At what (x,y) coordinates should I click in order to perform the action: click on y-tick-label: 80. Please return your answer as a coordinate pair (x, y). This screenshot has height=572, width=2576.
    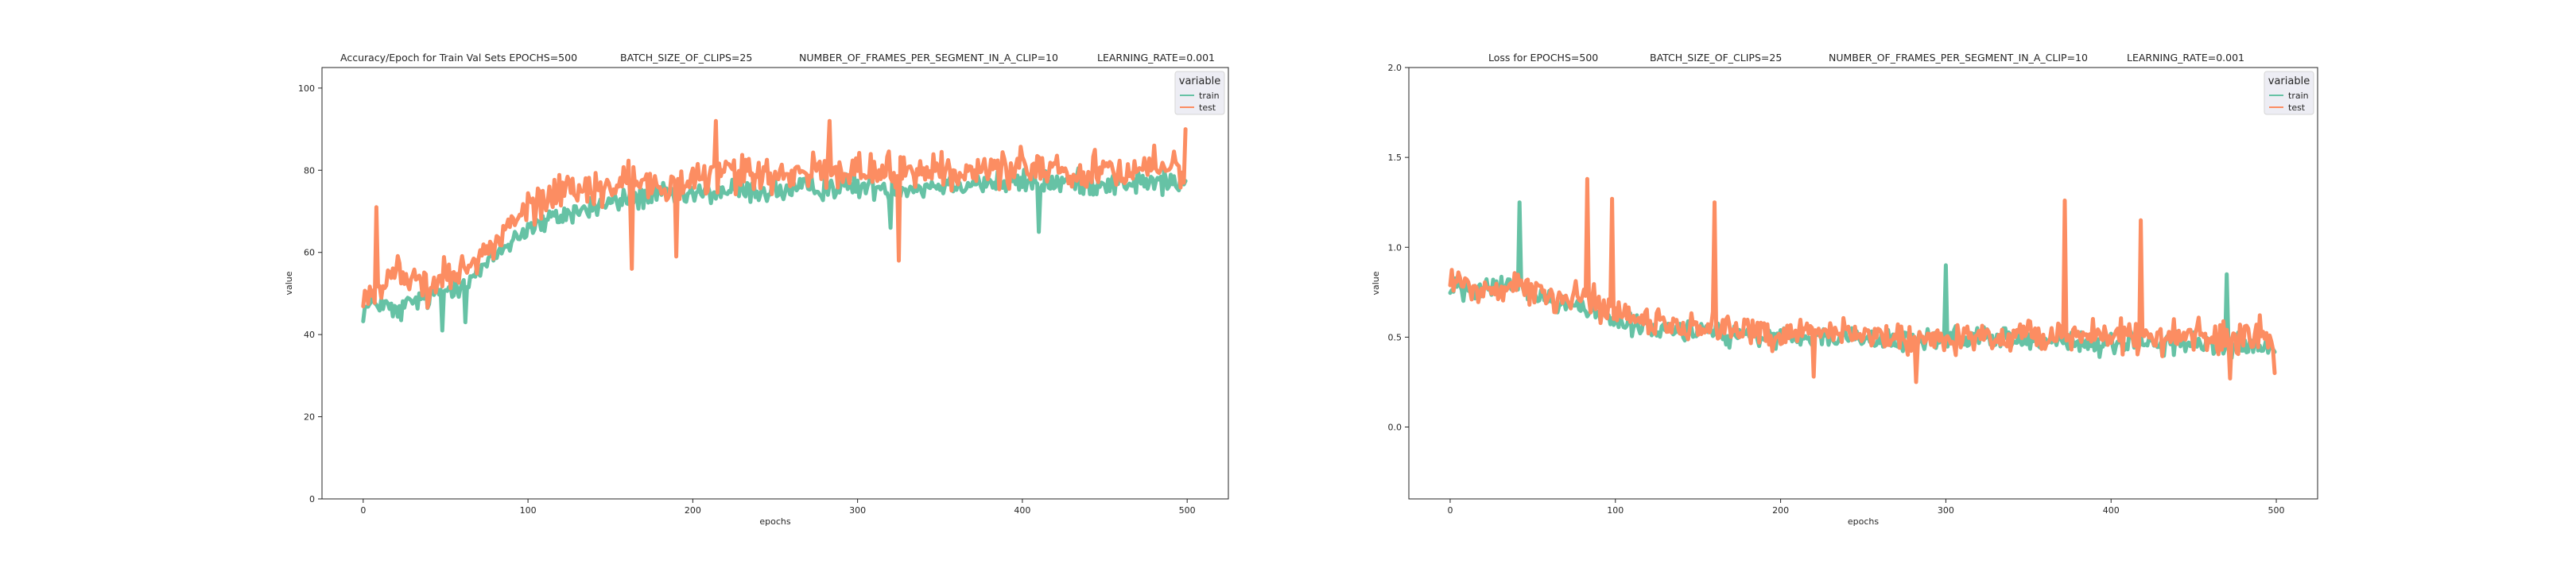
    Looking at the image, I should click on (310, 170).